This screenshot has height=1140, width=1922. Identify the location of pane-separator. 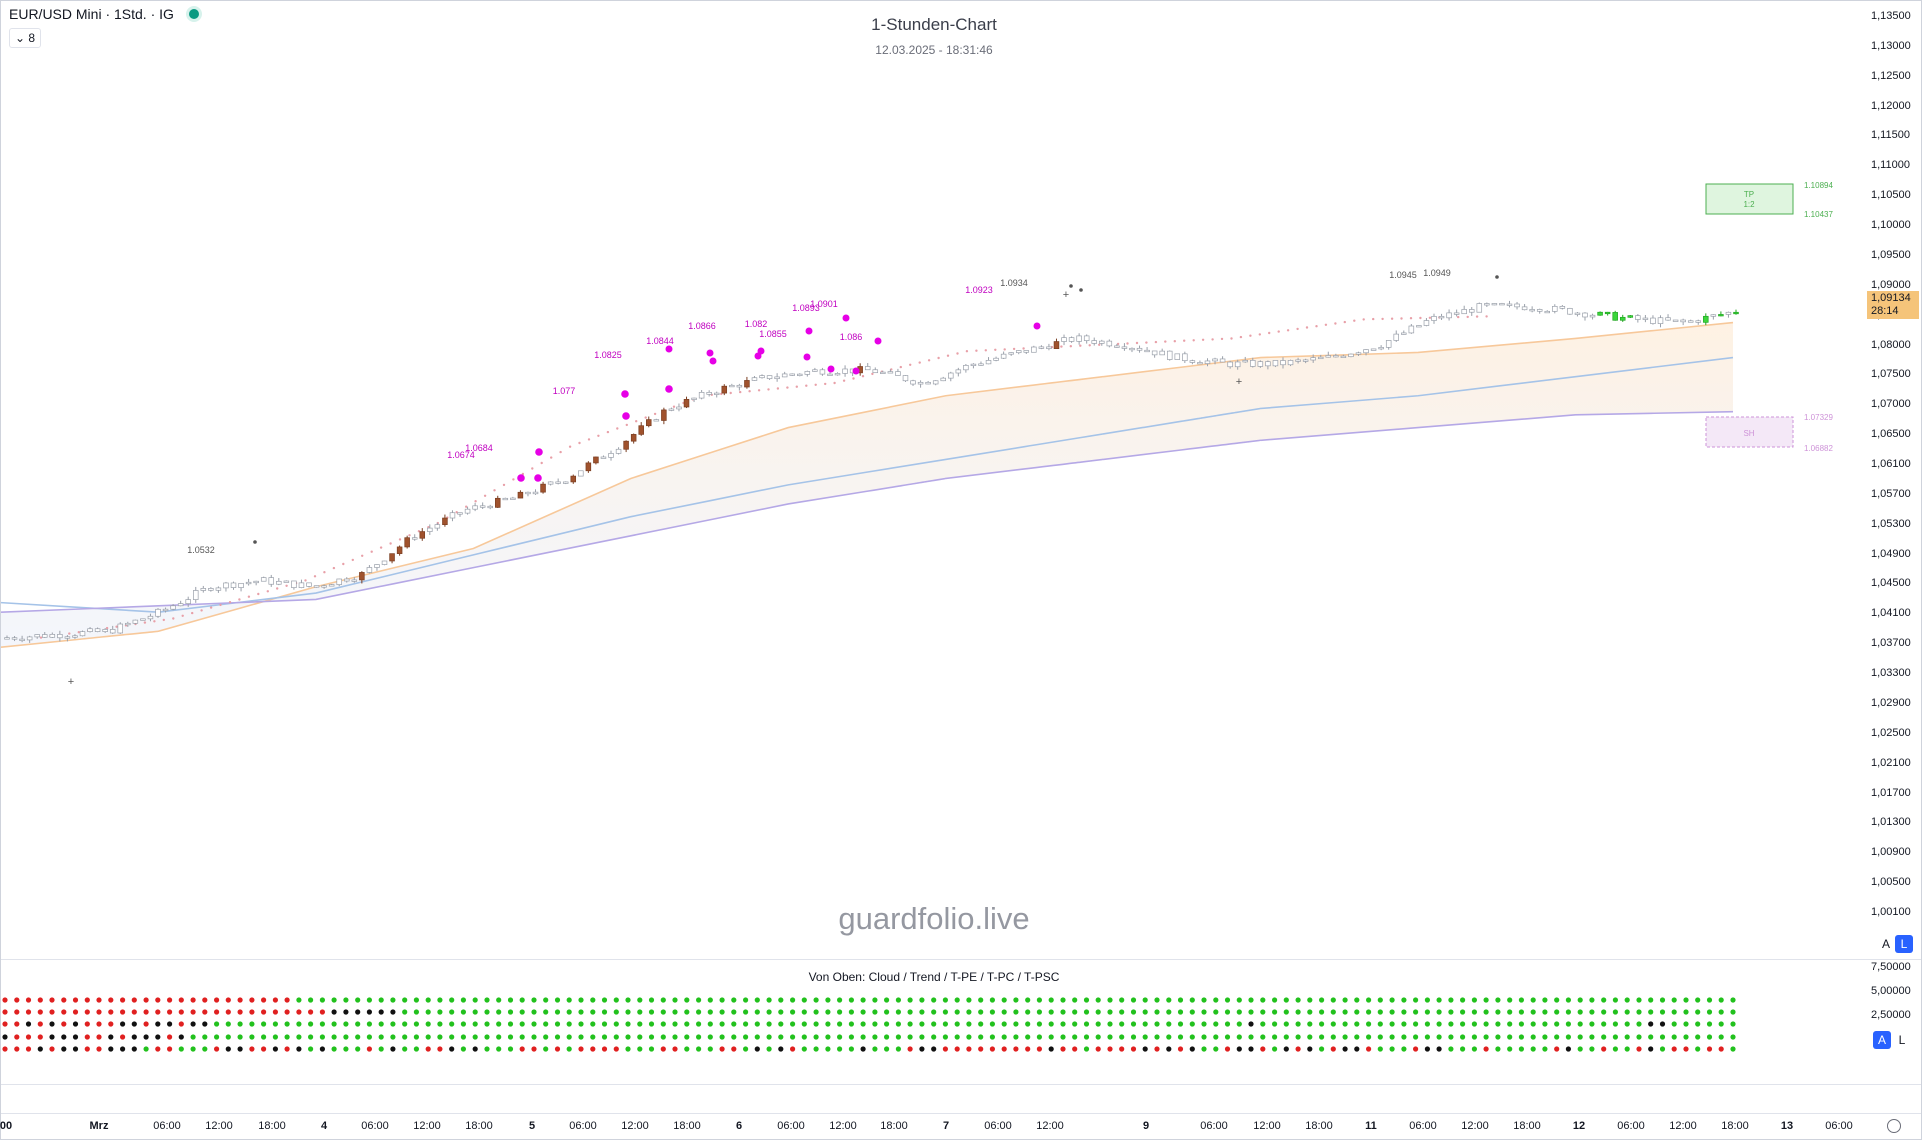
(961, 959).